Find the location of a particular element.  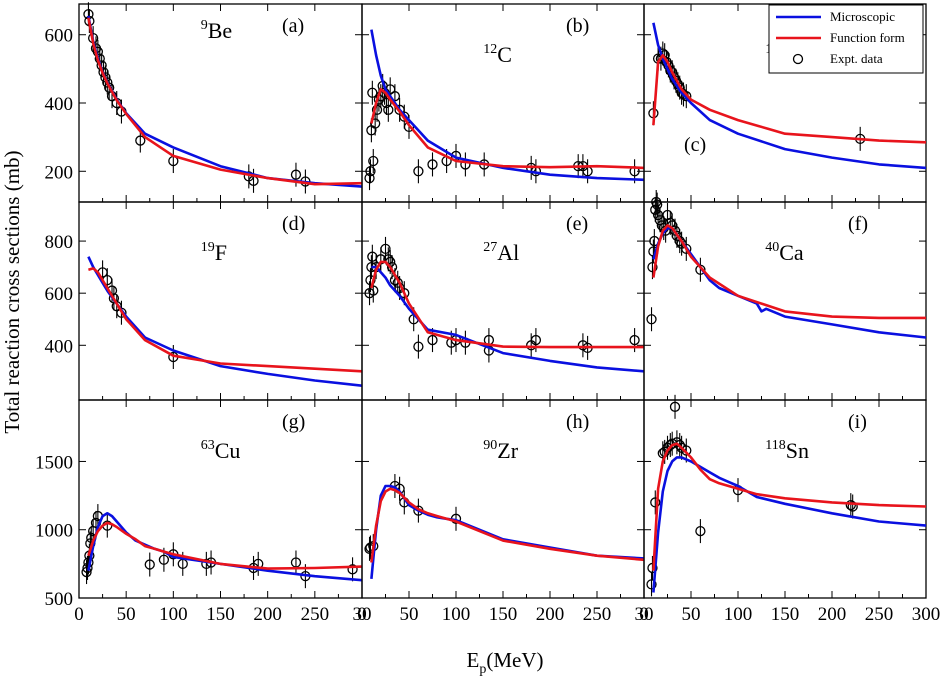

nucleus-mass-c: 12 is located at coordinates (490, 49).